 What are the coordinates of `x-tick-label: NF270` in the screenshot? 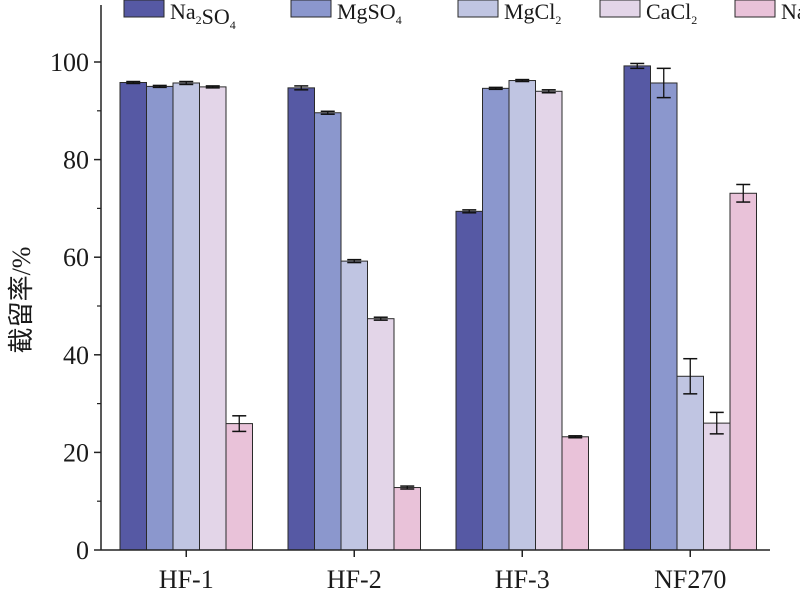 It's located at (690, 579).